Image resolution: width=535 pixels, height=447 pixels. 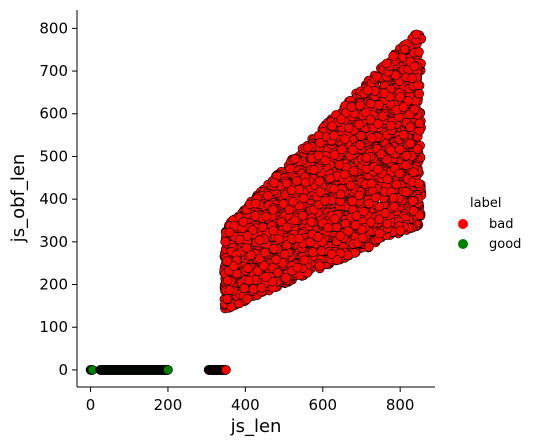 I want to click on legend-label-good: good, so click(x=505, y=244).